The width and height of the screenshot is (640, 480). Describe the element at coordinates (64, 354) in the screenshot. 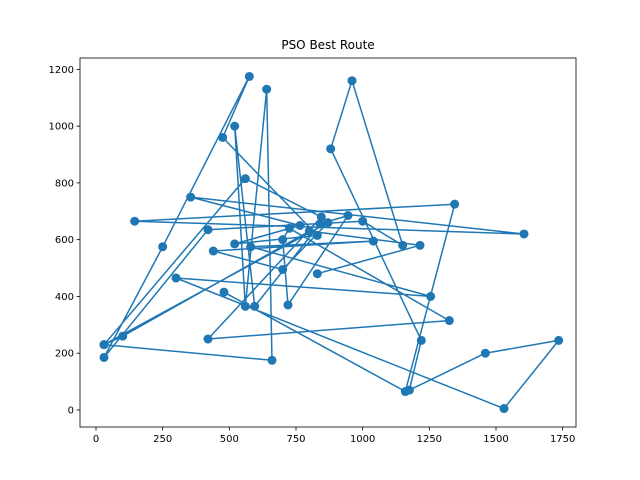

I see `y-tick-label: 200` at that location.